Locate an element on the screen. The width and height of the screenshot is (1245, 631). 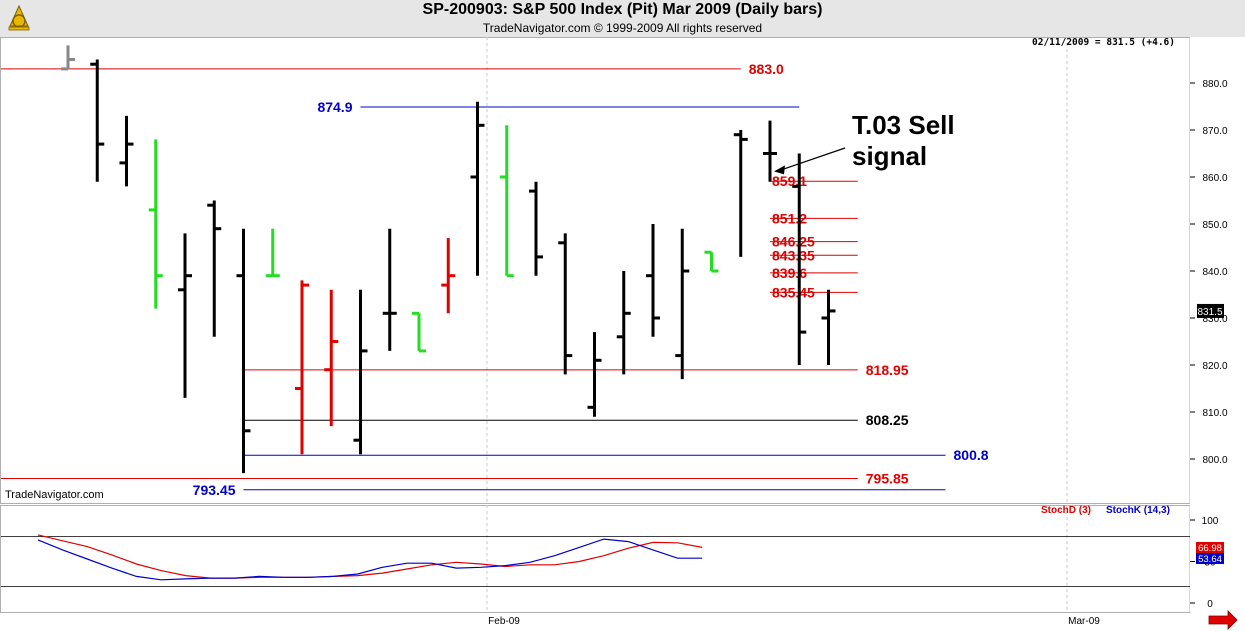
y-tick-label: 820.0 is located at coordinates (1214, 366).